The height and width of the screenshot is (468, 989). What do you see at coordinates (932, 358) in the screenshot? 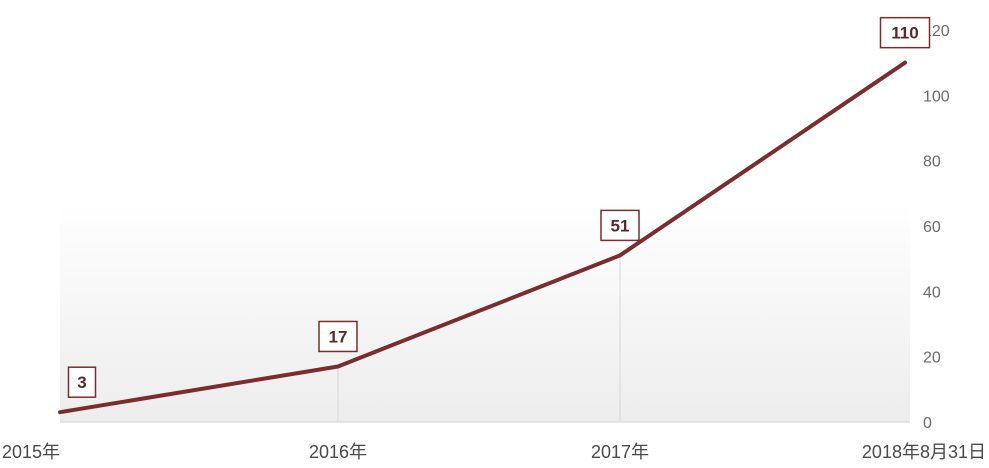
I see `y-tick-label: 20` at bounding box center [932, 358].